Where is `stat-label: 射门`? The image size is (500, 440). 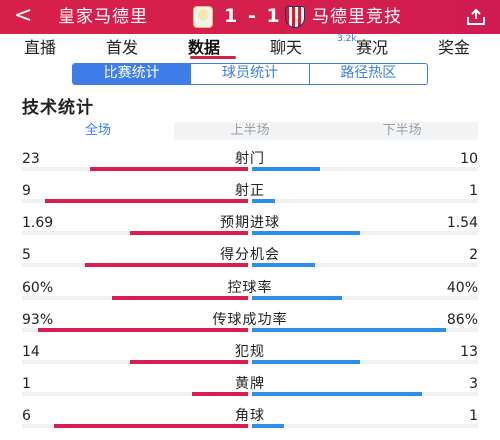 stat-label: 射门 is located at coordinates (250, 159).